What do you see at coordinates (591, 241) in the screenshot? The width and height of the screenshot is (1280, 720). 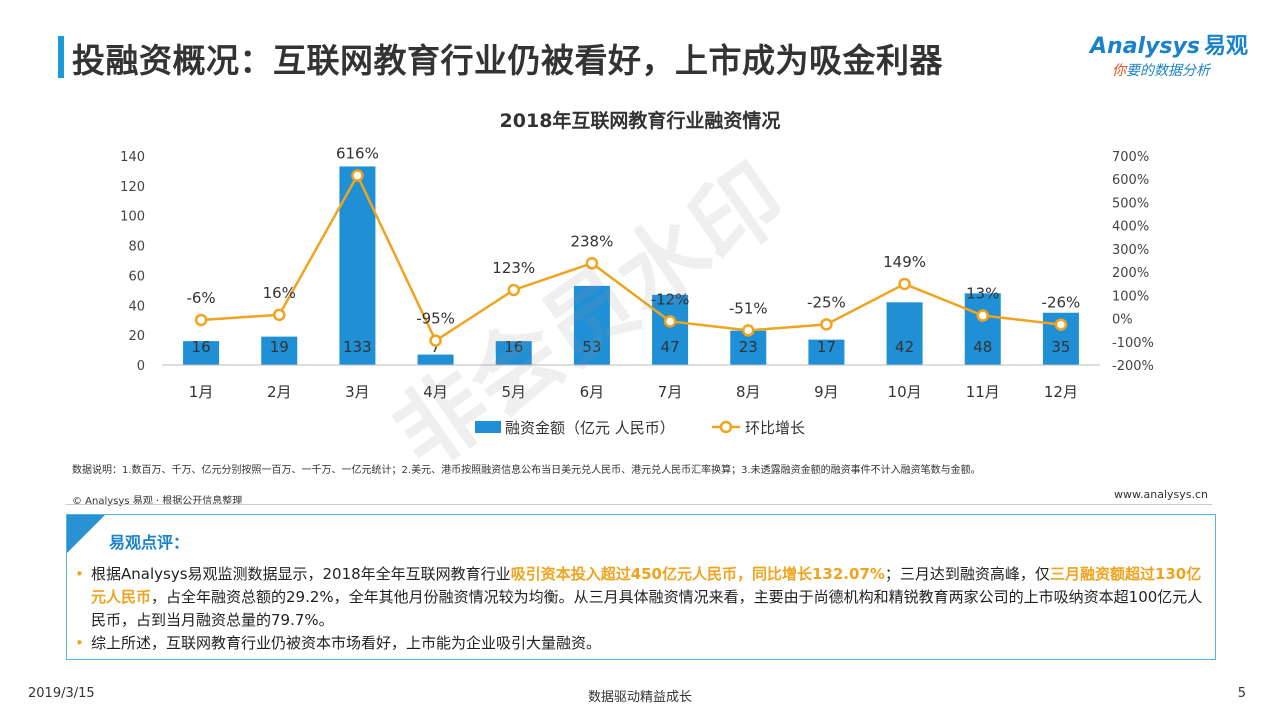 I see `growth-label: 238%` at bounding box center [591, 241].